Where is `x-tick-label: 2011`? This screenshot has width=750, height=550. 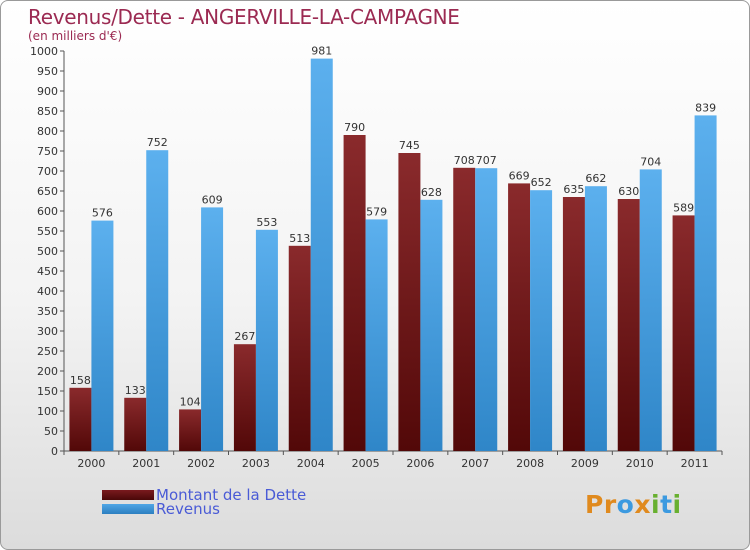
x-tick-label: 2011 is located at coordinates (695, 463).